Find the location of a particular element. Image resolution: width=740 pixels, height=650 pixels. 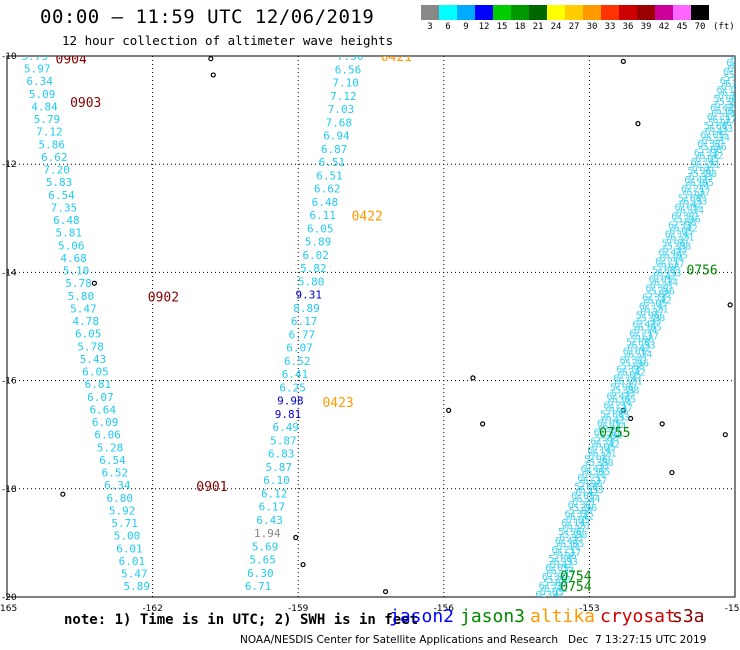

wave-height-value: 5.43 is located at coordinates (93, 359).